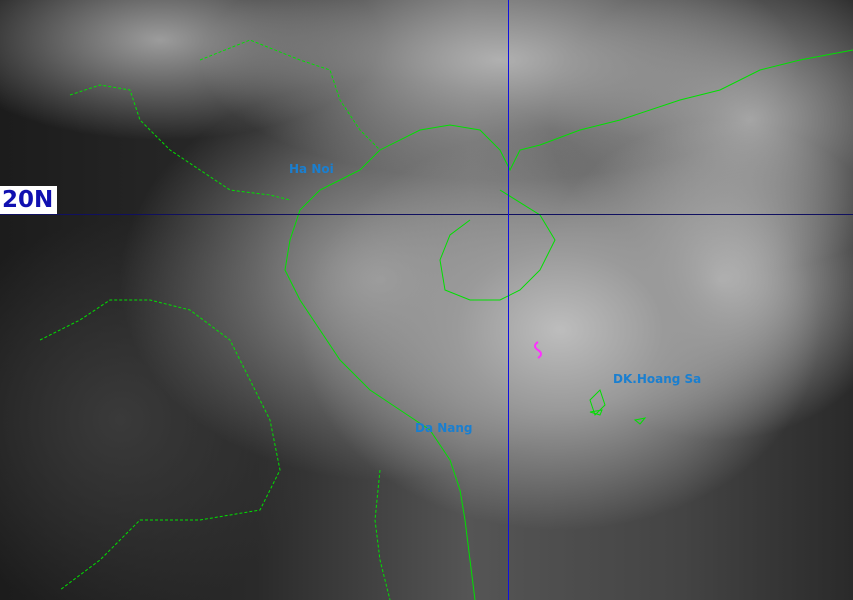 The image size is (853, 600). I want to click on place-label-ha-noi: Ha Noi, so click(311, 169).